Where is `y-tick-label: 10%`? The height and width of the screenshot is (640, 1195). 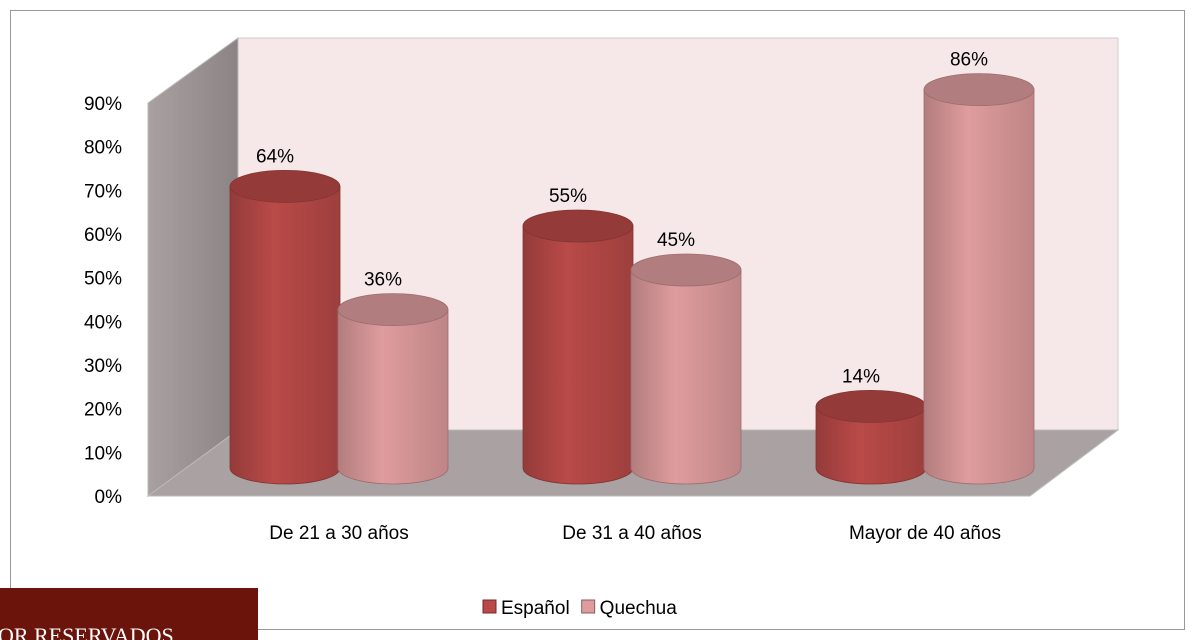
y-tick-label: 10% is located at coordinates (103, 453).